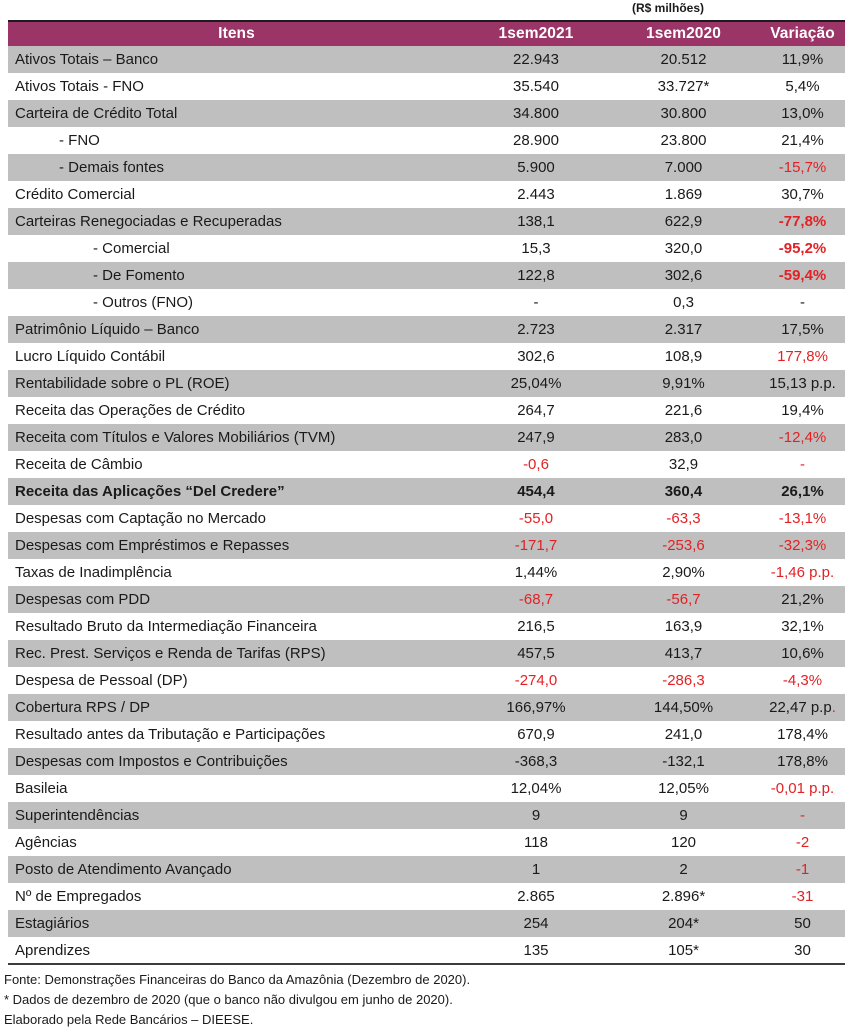  Describe the element at coordinates (236, 33) in the screenshot. I see `column-header-itens: Itens` at that location.